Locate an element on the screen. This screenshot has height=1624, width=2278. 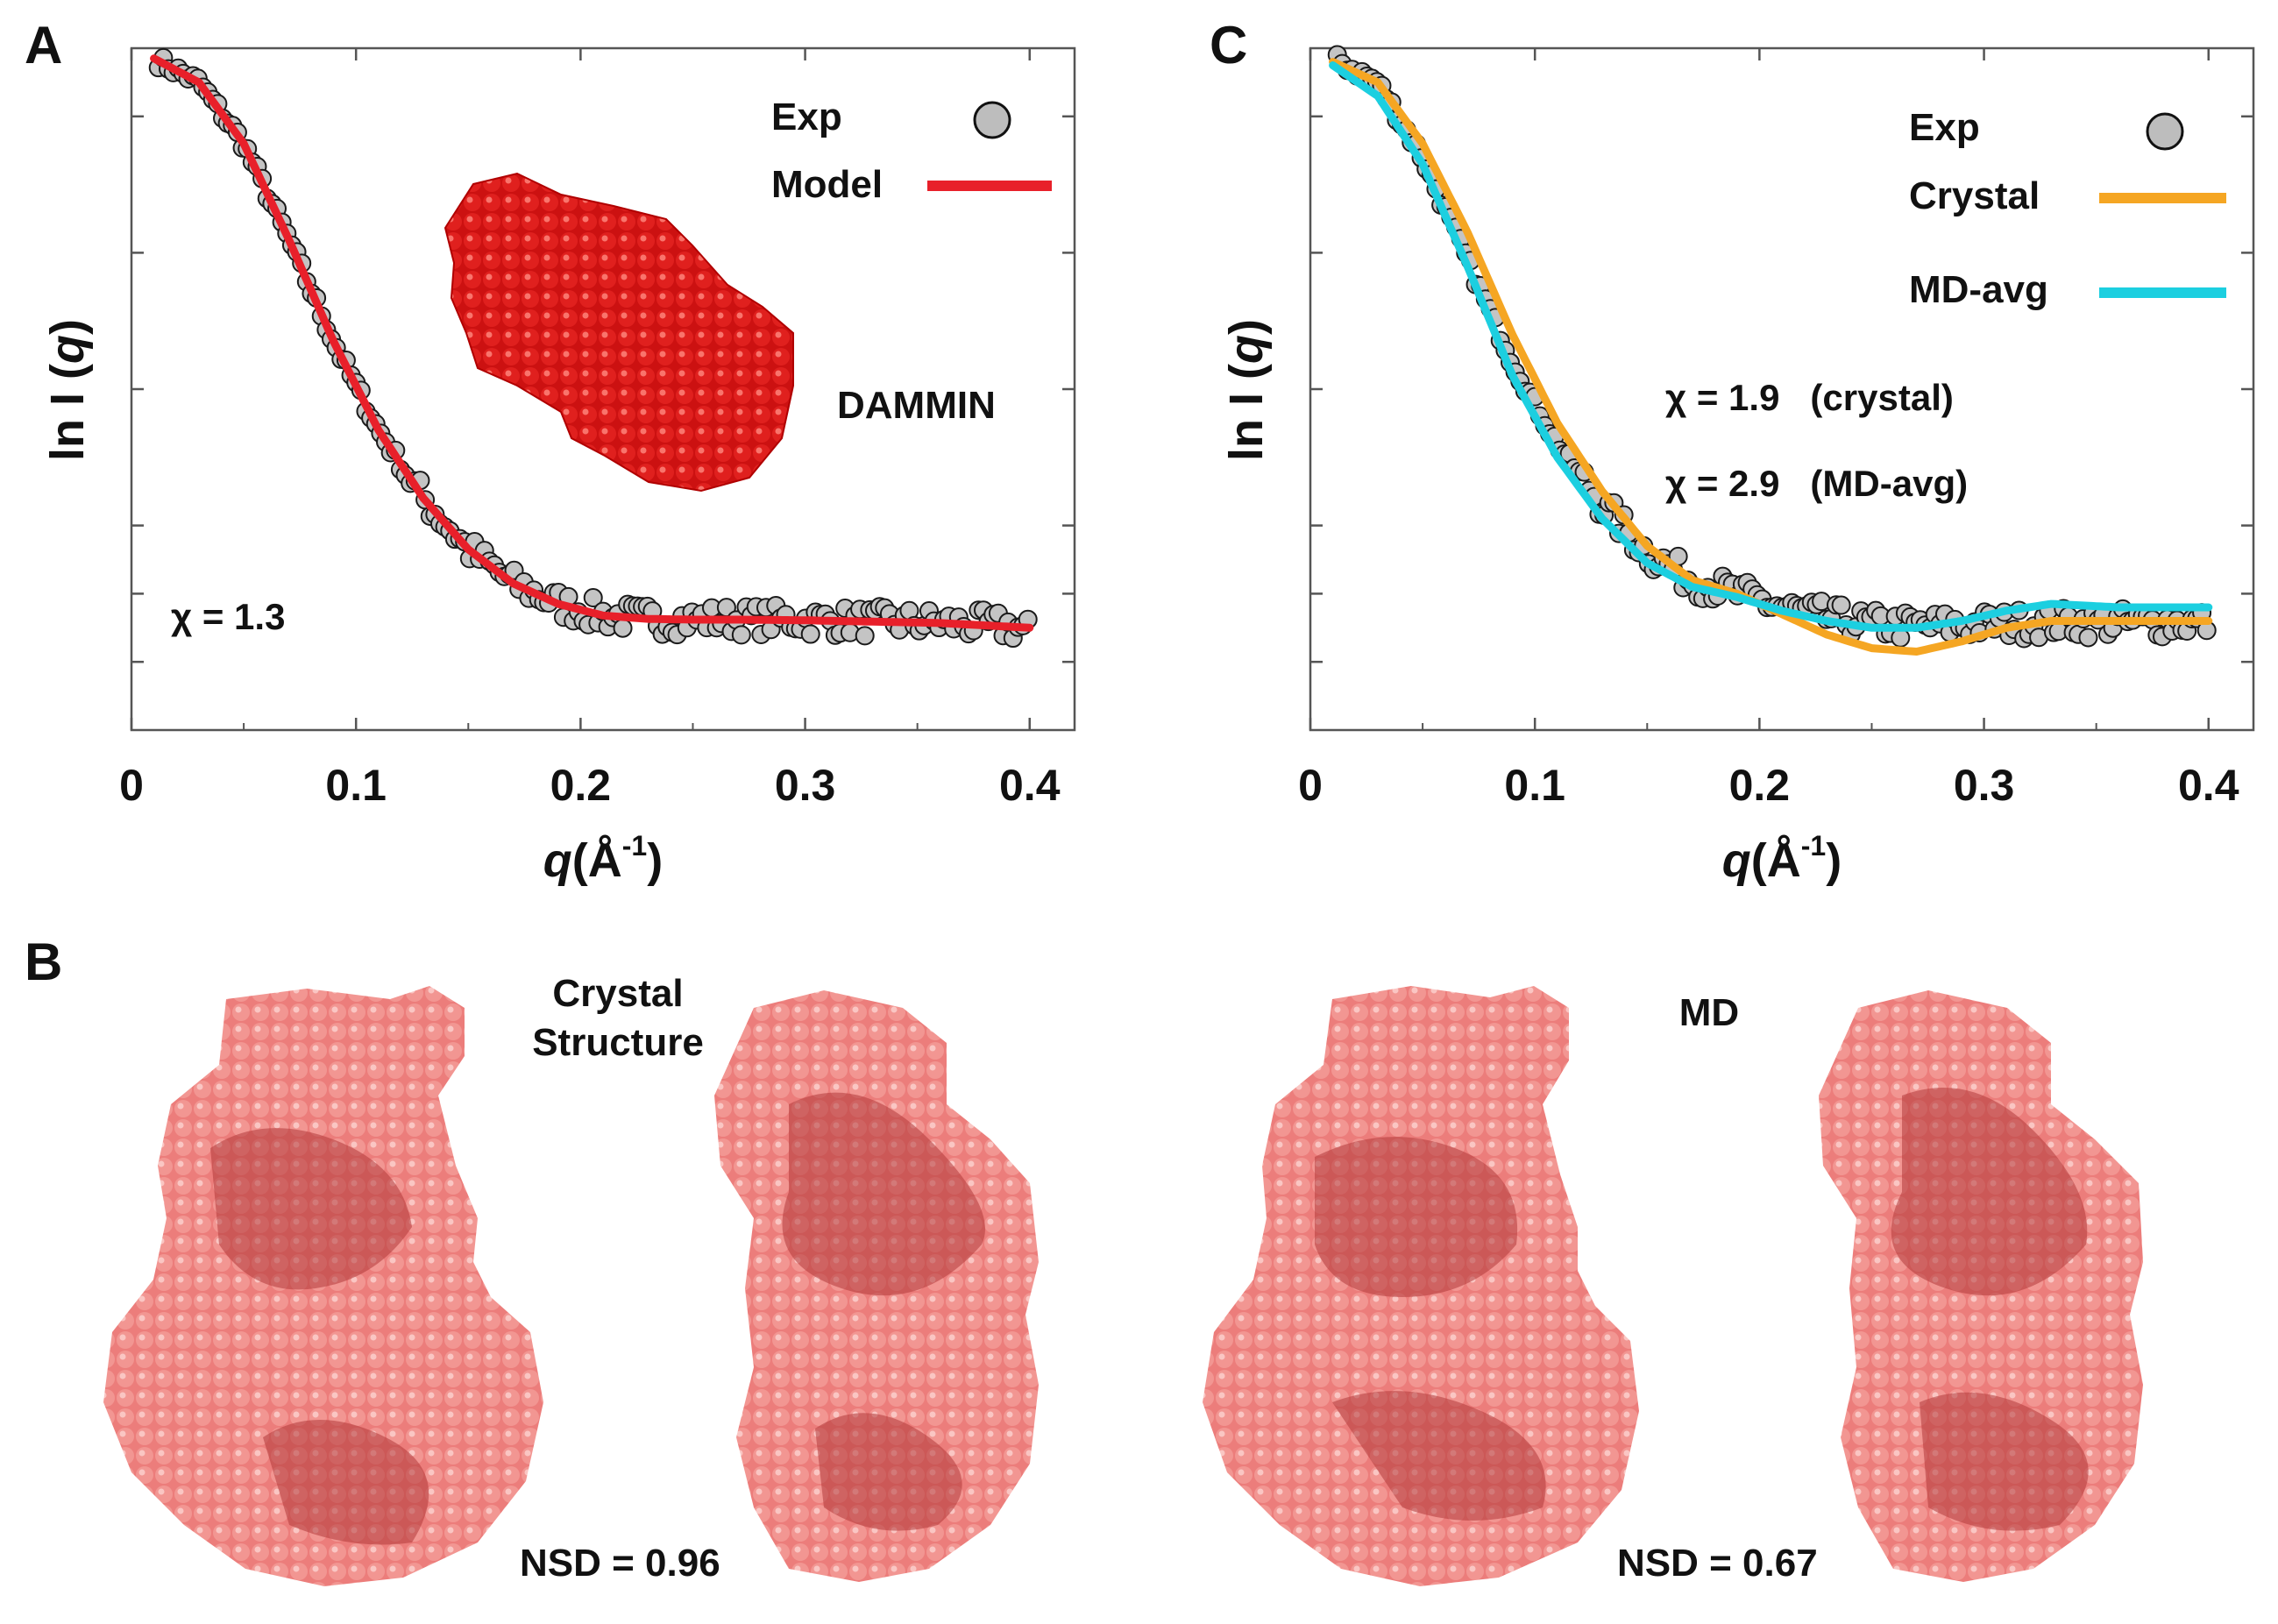
legend-exp-marker-a is located at coordinates (992, 120).